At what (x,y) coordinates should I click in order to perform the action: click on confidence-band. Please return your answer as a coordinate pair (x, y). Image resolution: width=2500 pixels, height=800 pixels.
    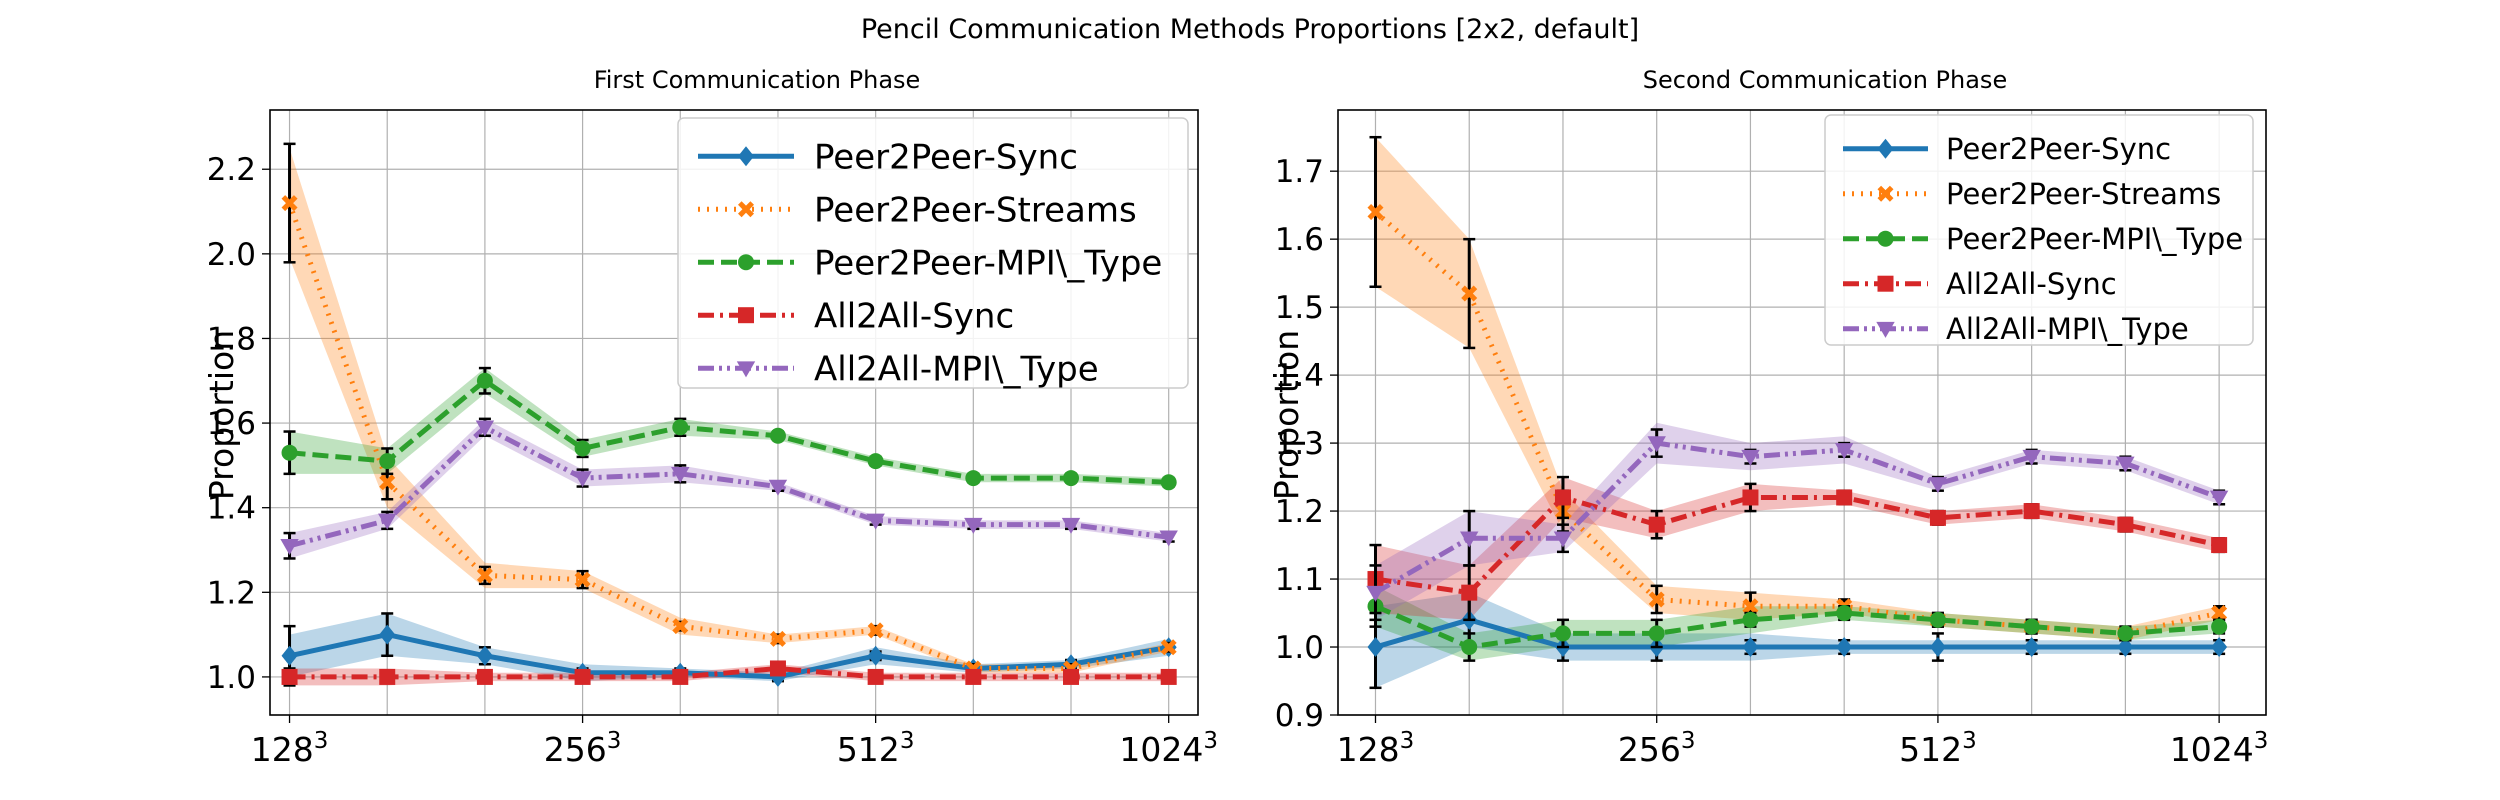
    Looking at the image, I should click on (1797, 623).